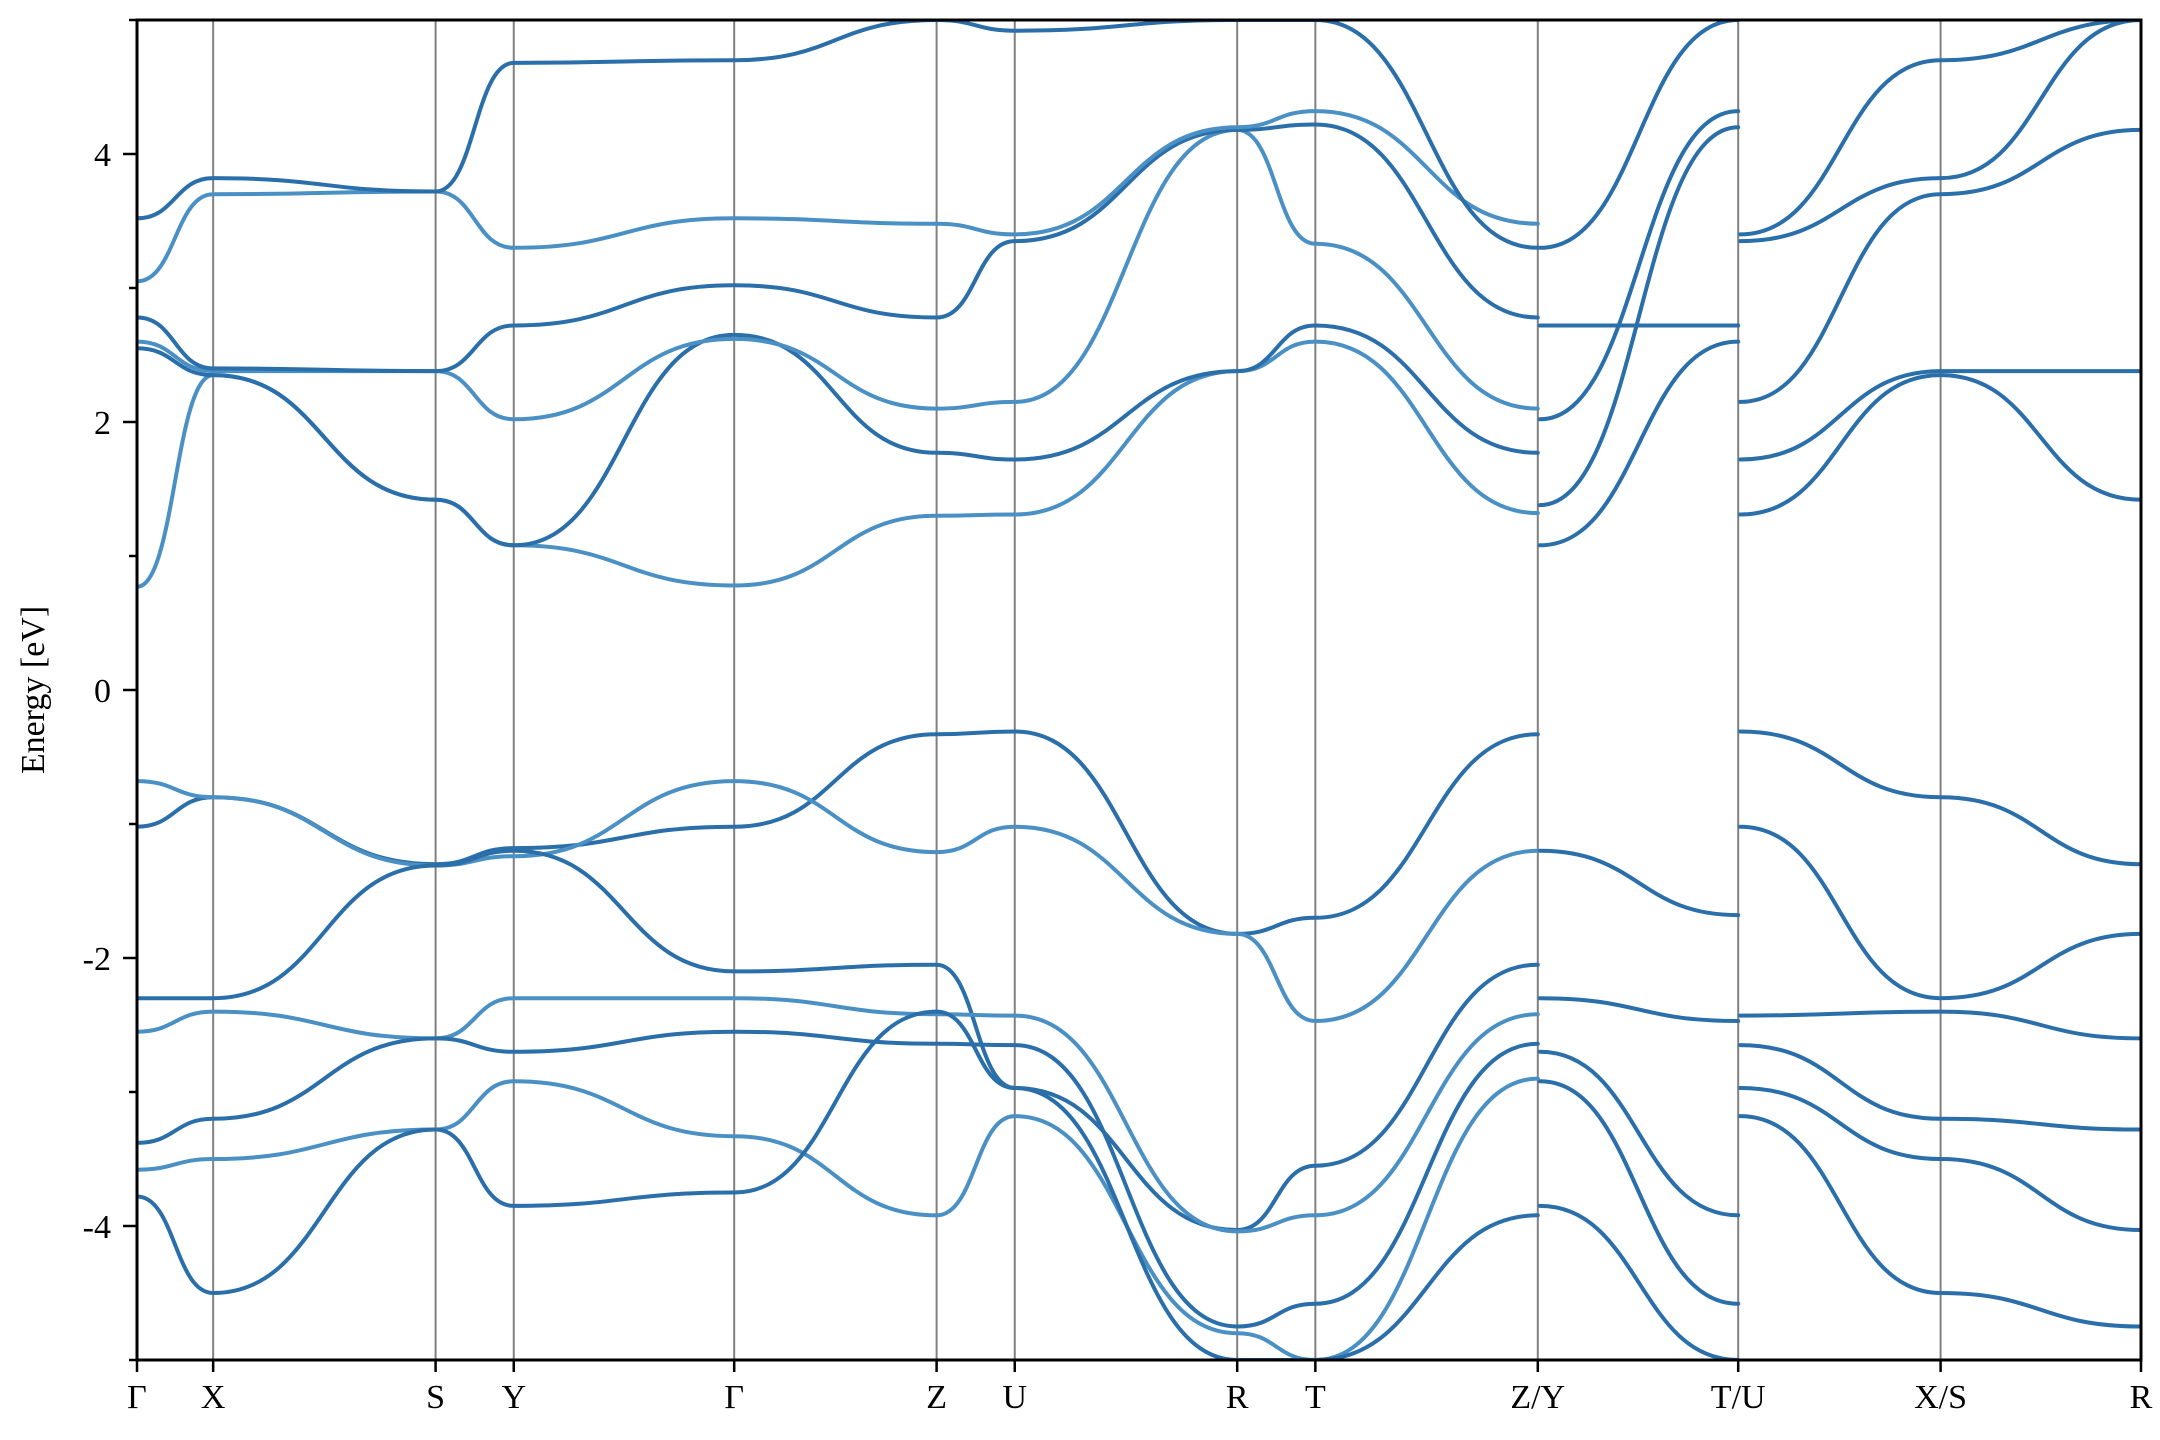 The image size is (2160, 1440). What do you see at coordinates (1140, 1388) in the screenshot?
I see `x-axis-ticks: Γ X S Y Γ Z U R T Z/Y T/U X/S R` at bounding box center [1140, 1388].